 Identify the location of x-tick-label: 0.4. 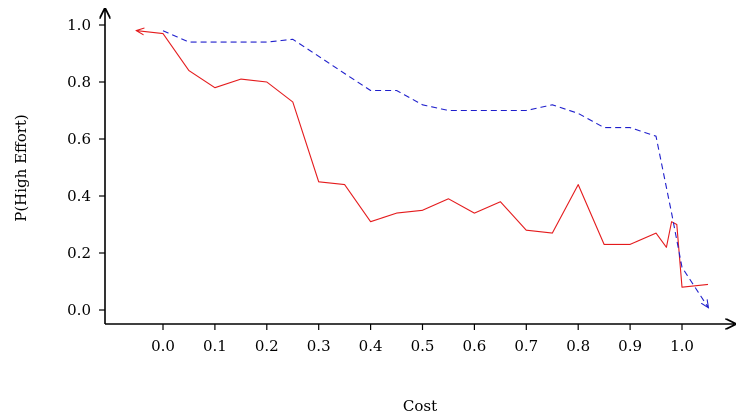
(371, 346).